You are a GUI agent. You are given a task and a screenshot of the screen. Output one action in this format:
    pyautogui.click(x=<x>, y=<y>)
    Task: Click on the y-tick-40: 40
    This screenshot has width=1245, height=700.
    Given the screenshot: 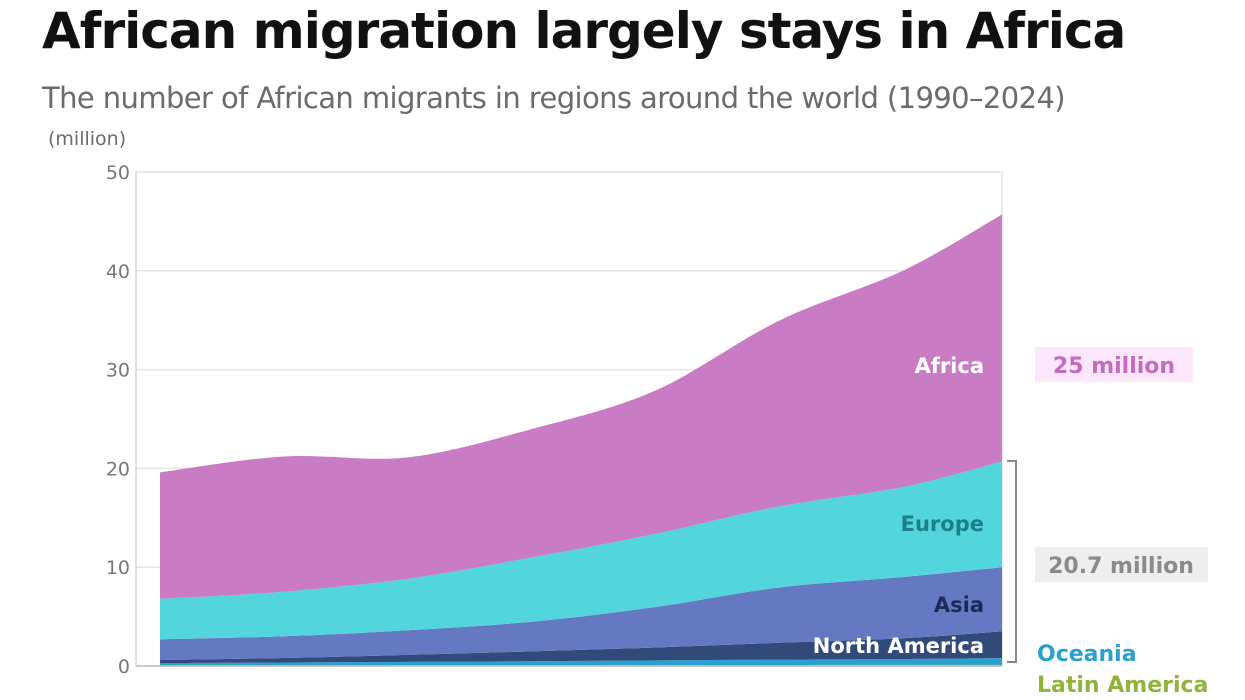 What is the action you would take?
    pyautogui.click(x=118, y=272)
    